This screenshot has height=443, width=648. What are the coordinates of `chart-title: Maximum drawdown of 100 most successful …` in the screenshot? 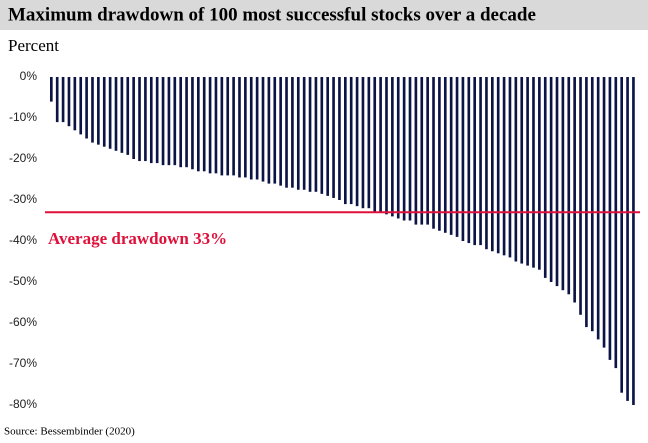 It's located at (272, 14).